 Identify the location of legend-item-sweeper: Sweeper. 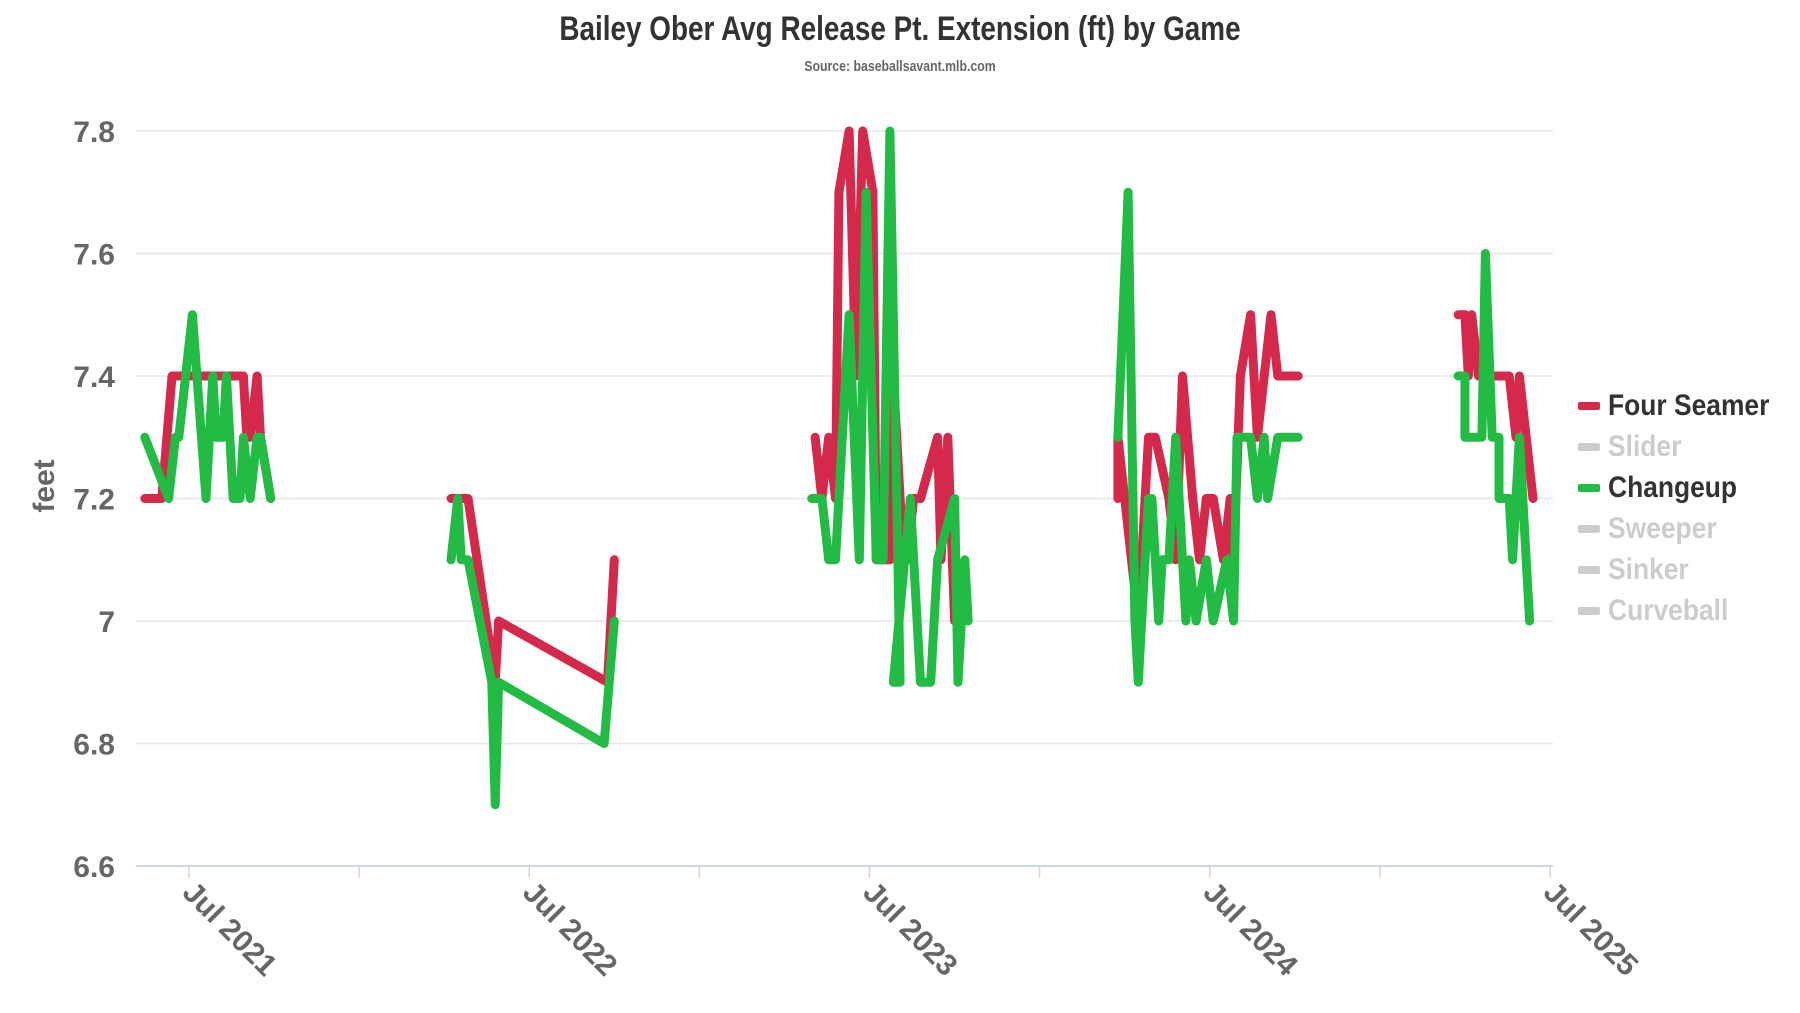
(1684, 528).